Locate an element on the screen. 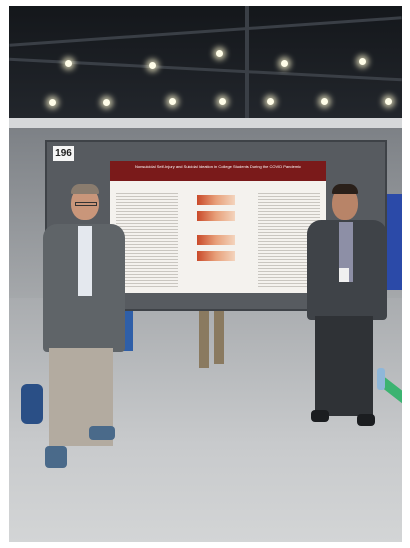 This screenshot has width=410, height=548. person-right-shirt is located at coordinates (346, 252).